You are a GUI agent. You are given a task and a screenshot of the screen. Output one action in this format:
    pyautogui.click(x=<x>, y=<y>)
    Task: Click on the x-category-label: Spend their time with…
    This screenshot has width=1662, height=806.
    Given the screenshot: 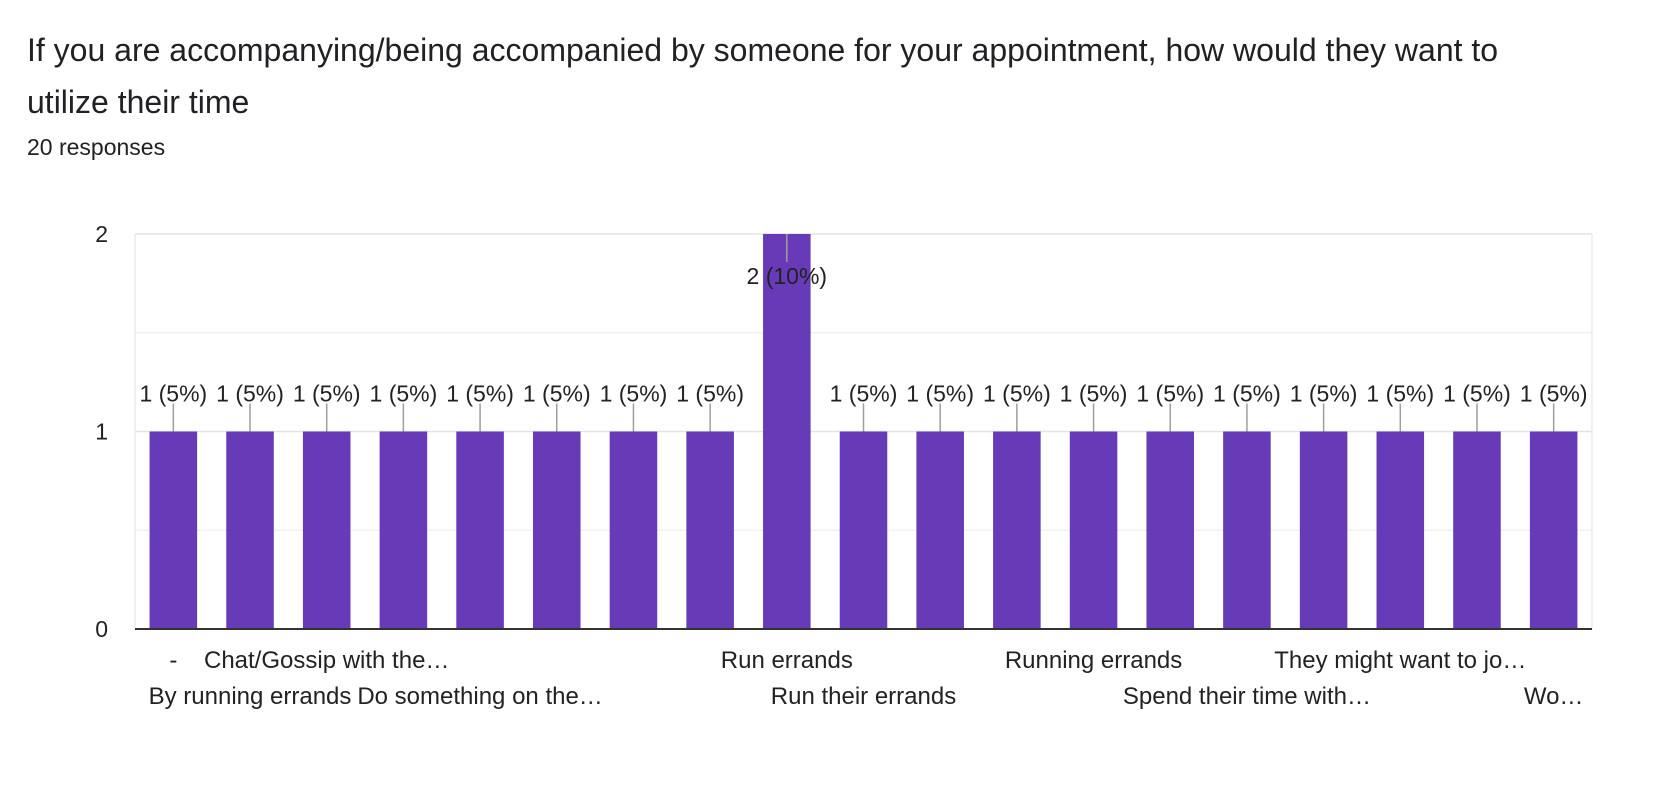 What is the action you would take?
    pyautogui.click(x=1247, y=696)
    